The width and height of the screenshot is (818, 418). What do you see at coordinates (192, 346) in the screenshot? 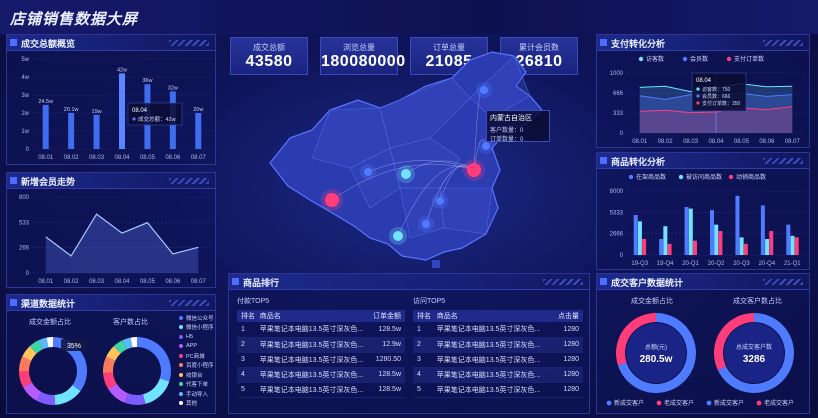
I see `legend-label: APP` at bounding box center [192, 346].